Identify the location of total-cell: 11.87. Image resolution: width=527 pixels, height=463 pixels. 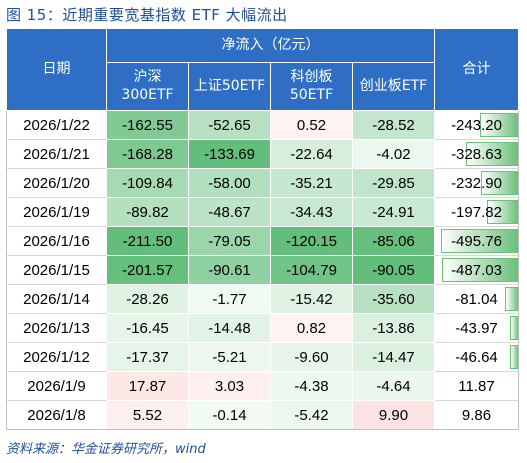
(476, 386).